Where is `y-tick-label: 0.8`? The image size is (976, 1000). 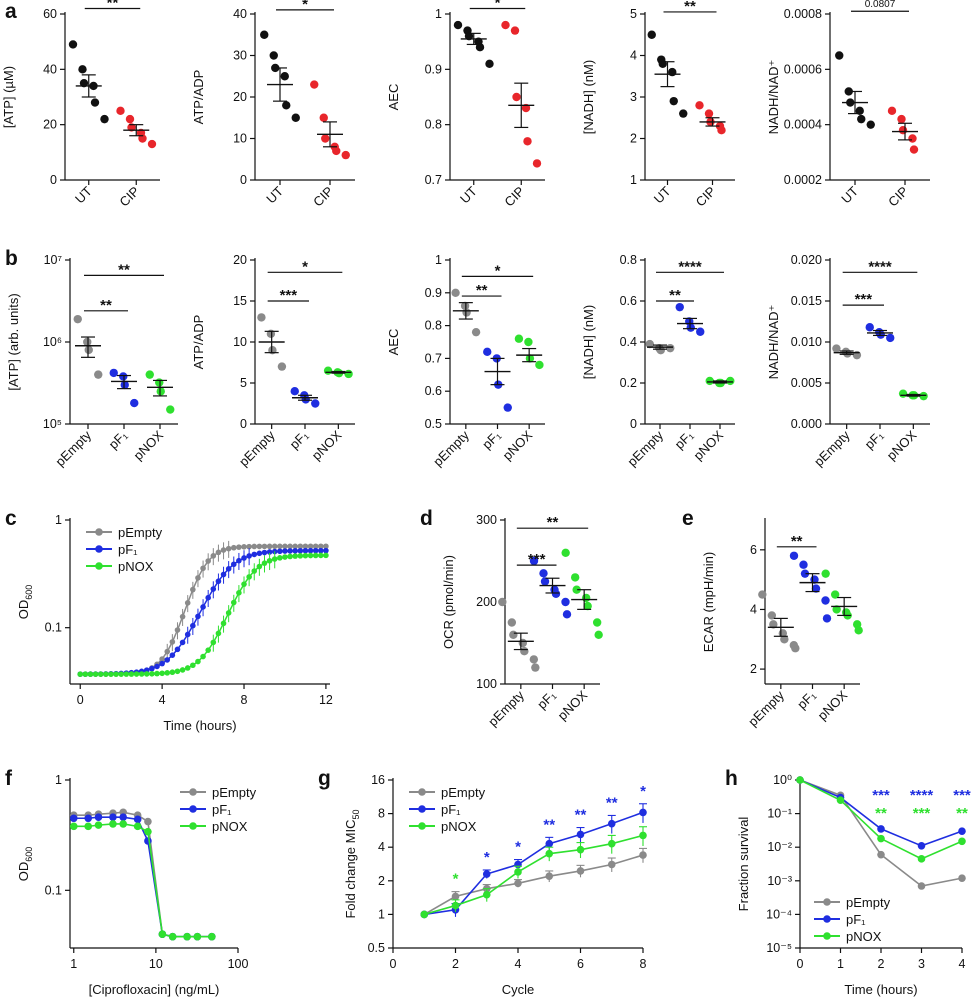 y-tick-label: 0.8 is located at coordinates (433, 326).